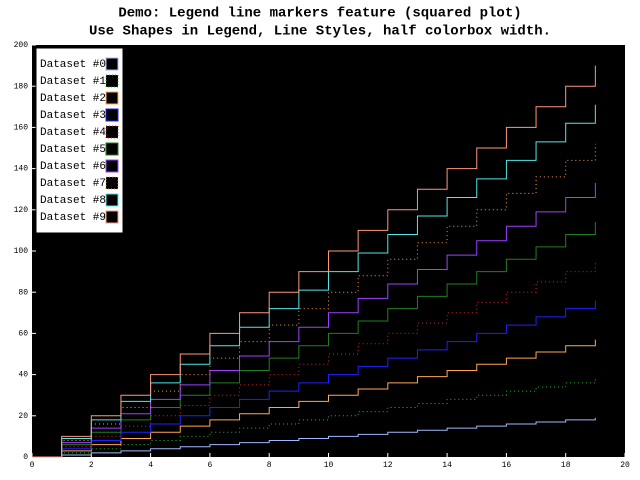 The height and width of the screenshot is (480, 640). I want to click on x-tick-label: 0, so click(32, 465).